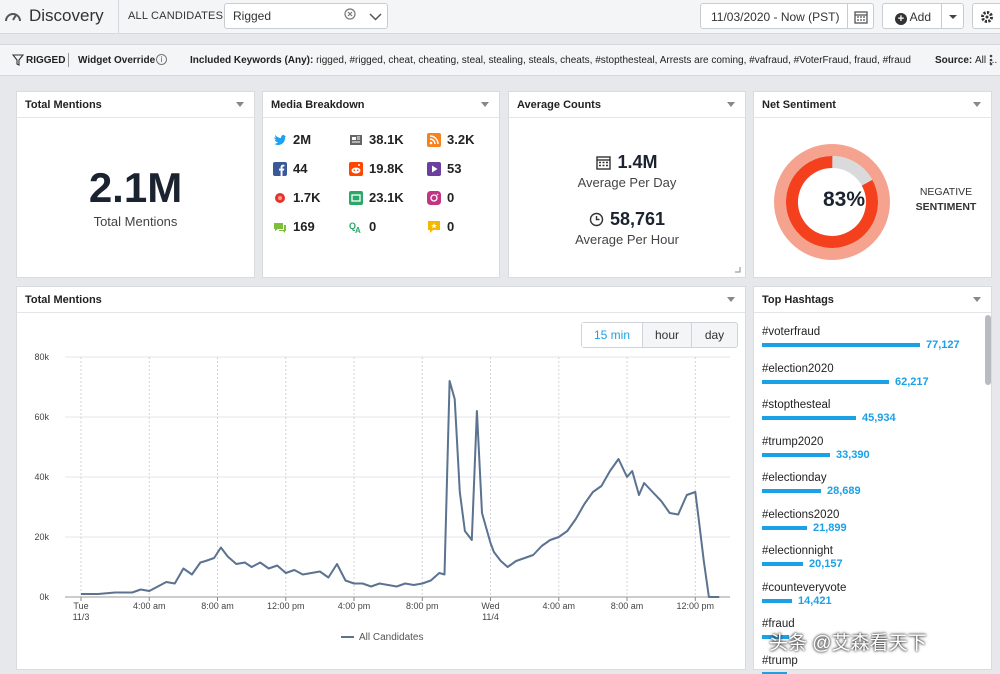 This screenshot has width=1000, height=674. What do you see at coordinates (778, 624) in the screenshot?
I see `hashtag-label: #fraud` at bounding box center [778, 624].